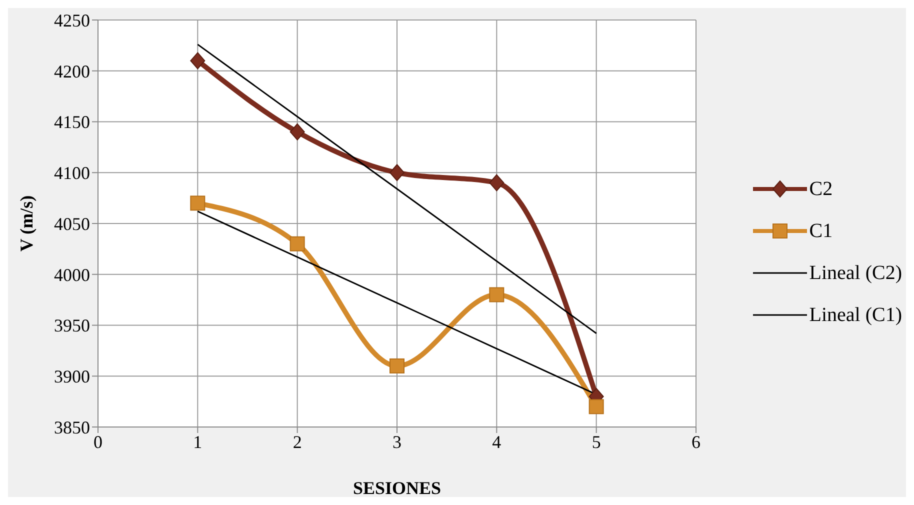 This screenshot has height=505, width=914. Describe the element at coordinates (297, 442) in the screenshot. I see `x-tick-label: 2` at that location.